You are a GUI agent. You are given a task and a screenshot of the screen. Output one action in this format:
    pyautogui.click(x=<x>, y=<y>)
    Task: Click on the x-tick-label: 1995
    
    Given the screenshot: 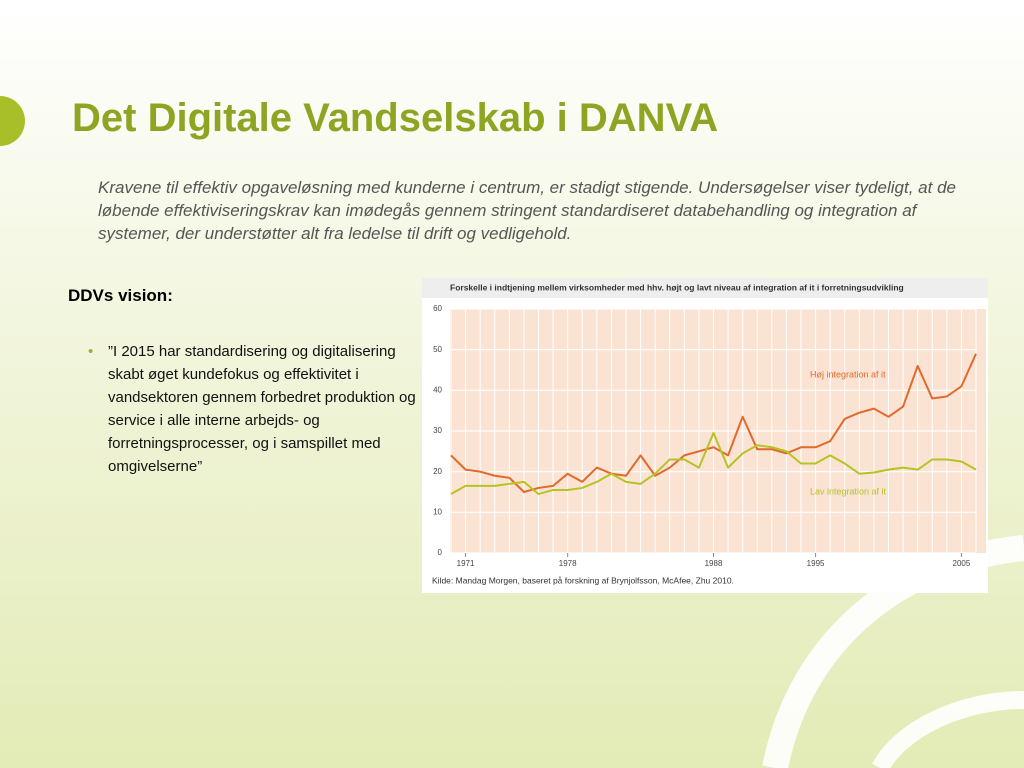 What is the action you would take?
    pyautogui.click(x=816, y=563)
    